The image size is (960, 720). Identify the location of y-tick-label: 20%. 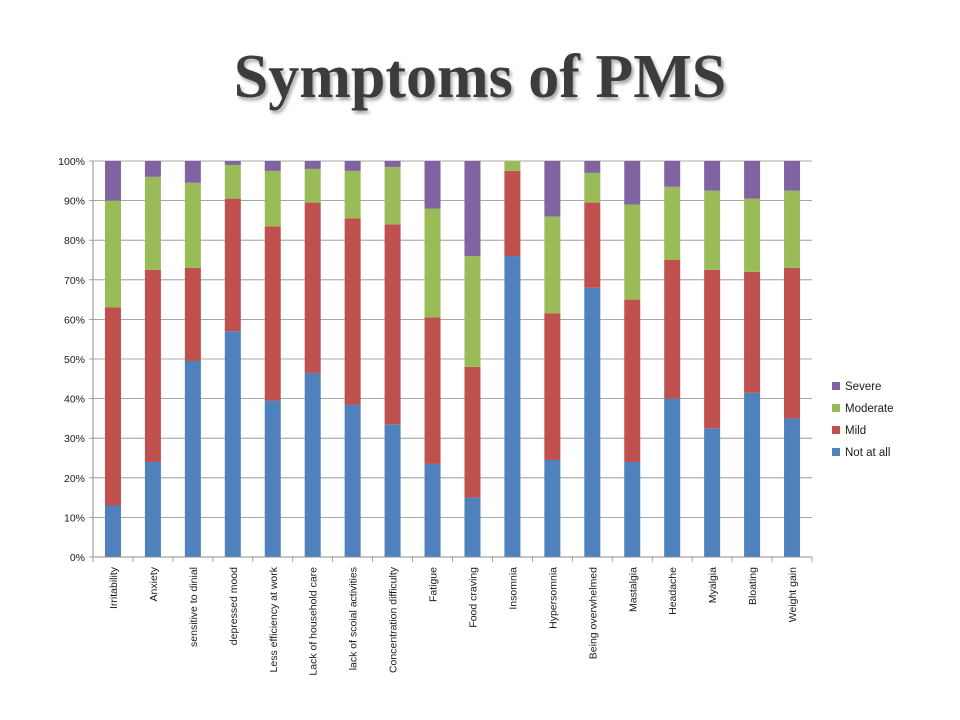
(74, 479).